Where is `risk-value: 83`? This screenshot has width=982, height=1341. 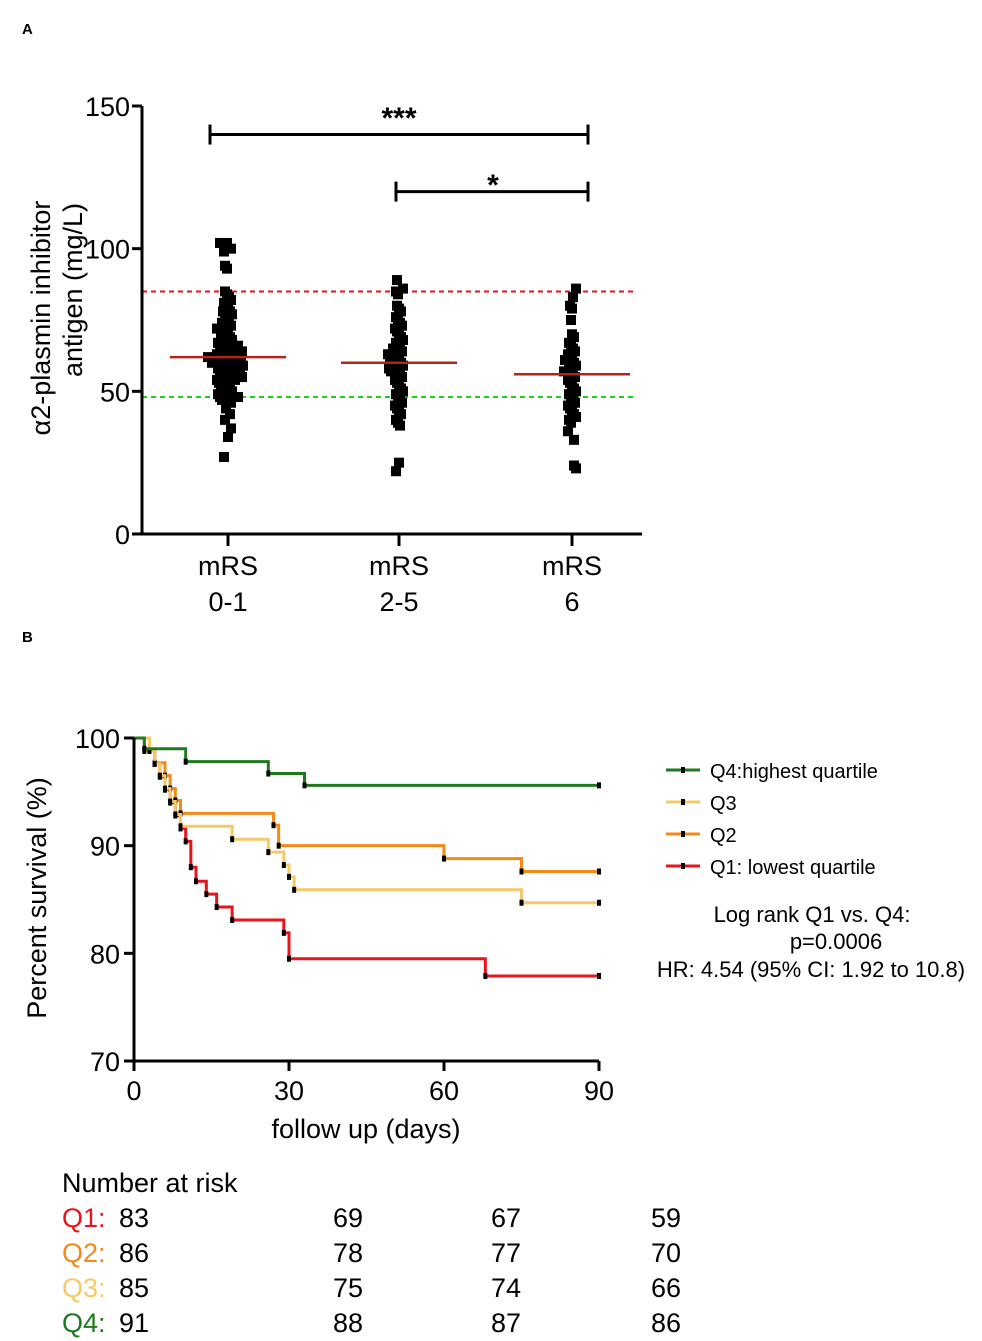 risk-value: 83 is located at coordinates (134, 1218).